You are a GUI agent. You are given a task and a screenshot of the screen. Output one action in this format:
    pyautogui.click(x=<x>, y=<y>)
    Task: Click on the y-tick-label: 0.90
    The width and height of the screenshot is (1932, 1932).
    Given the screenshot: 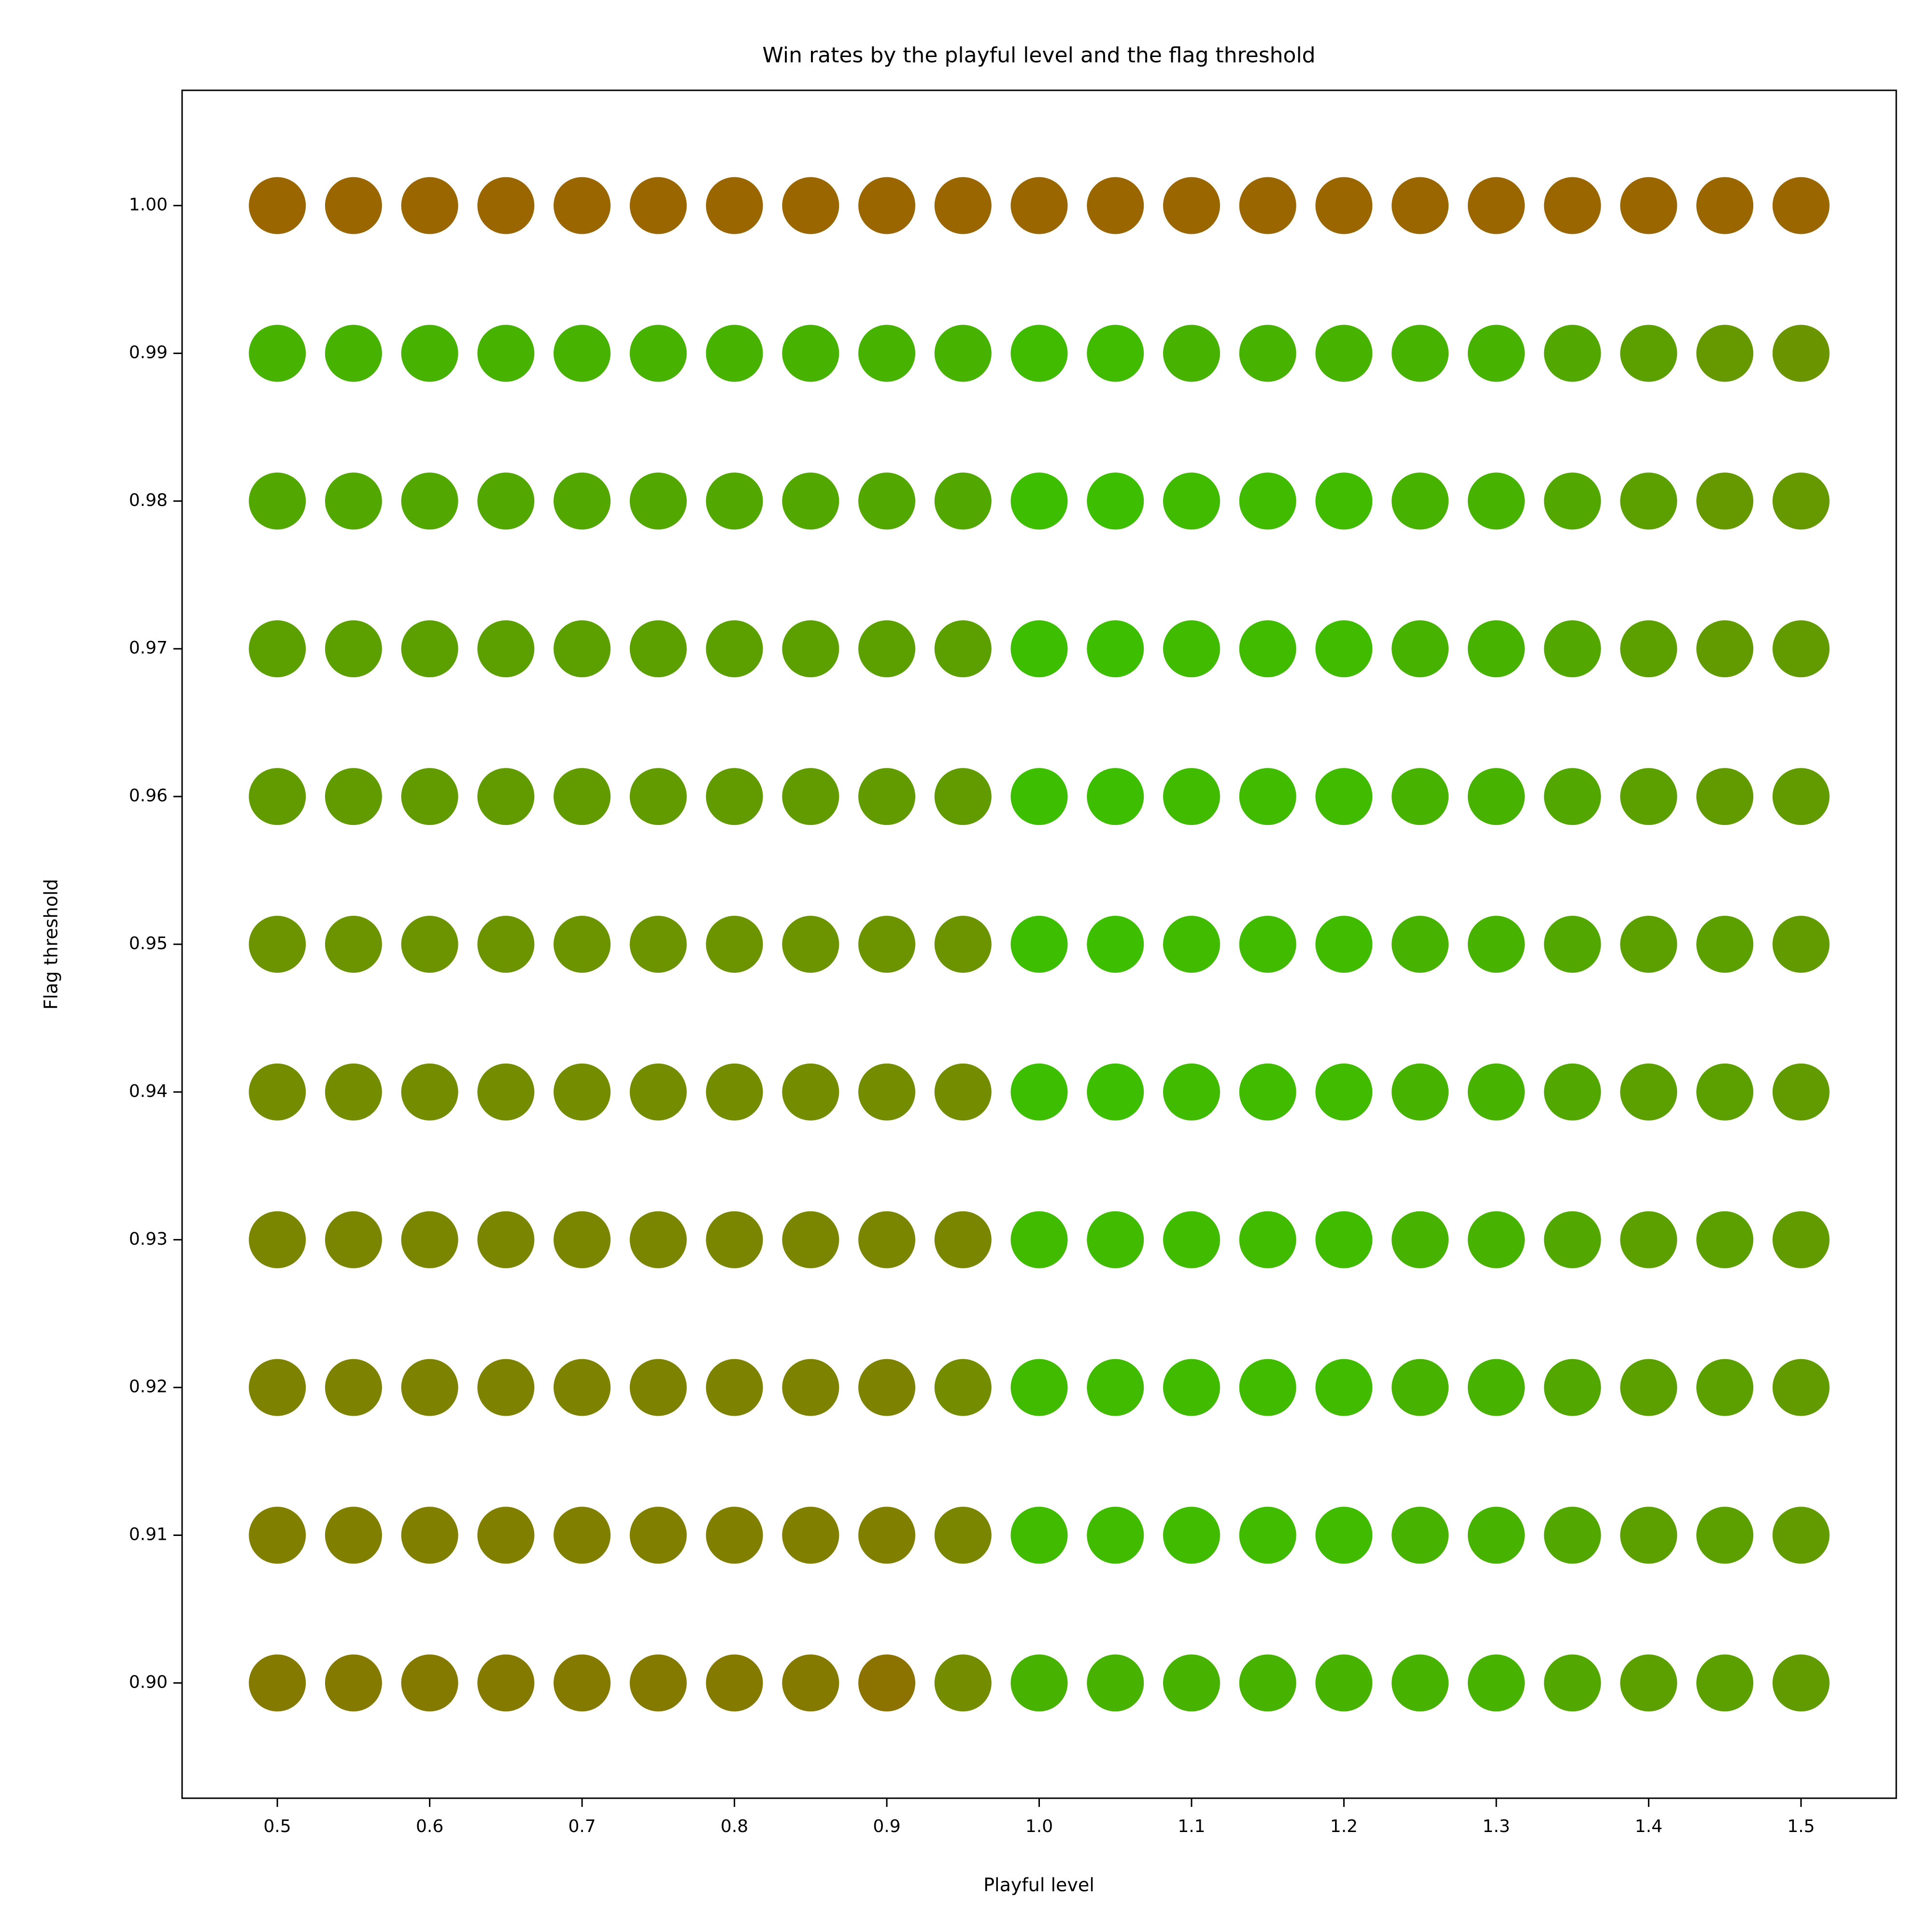 What is the action you would take?
    pyautogui.click(x=148, y=1682)
    